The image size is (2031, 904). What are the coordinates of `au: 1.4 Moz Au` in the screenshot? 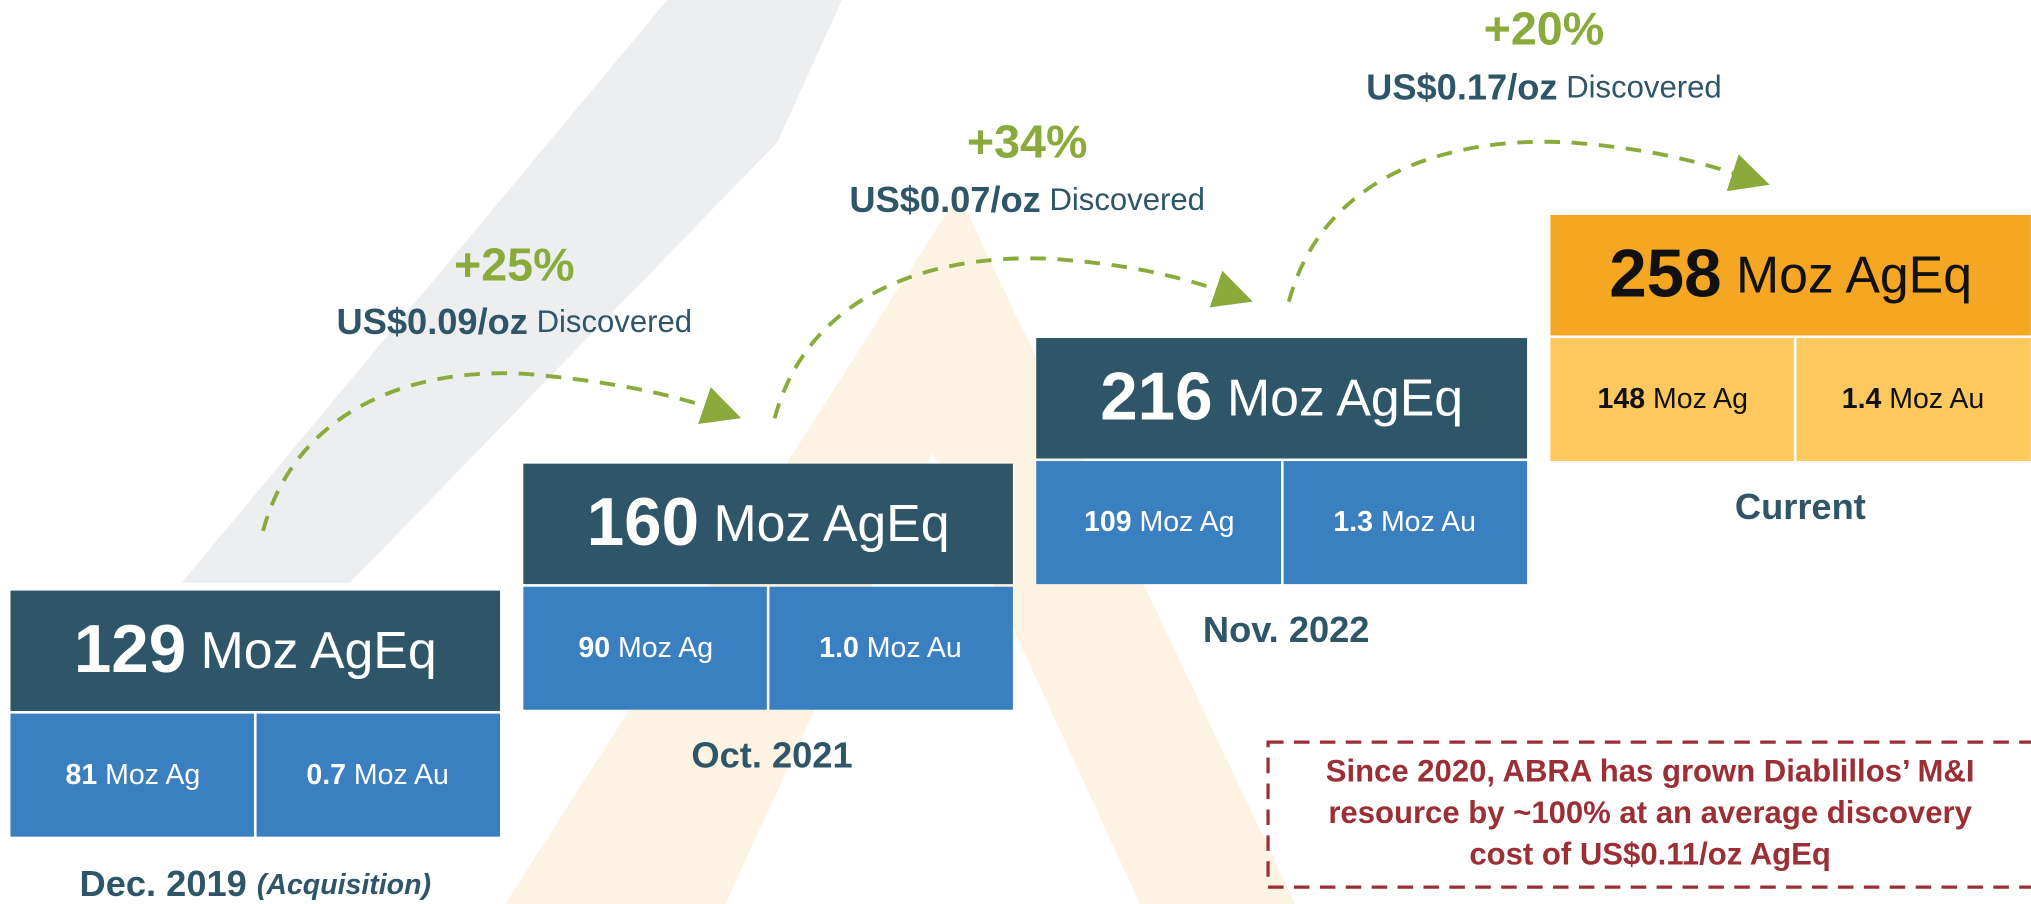 It's located at (1913, 399).